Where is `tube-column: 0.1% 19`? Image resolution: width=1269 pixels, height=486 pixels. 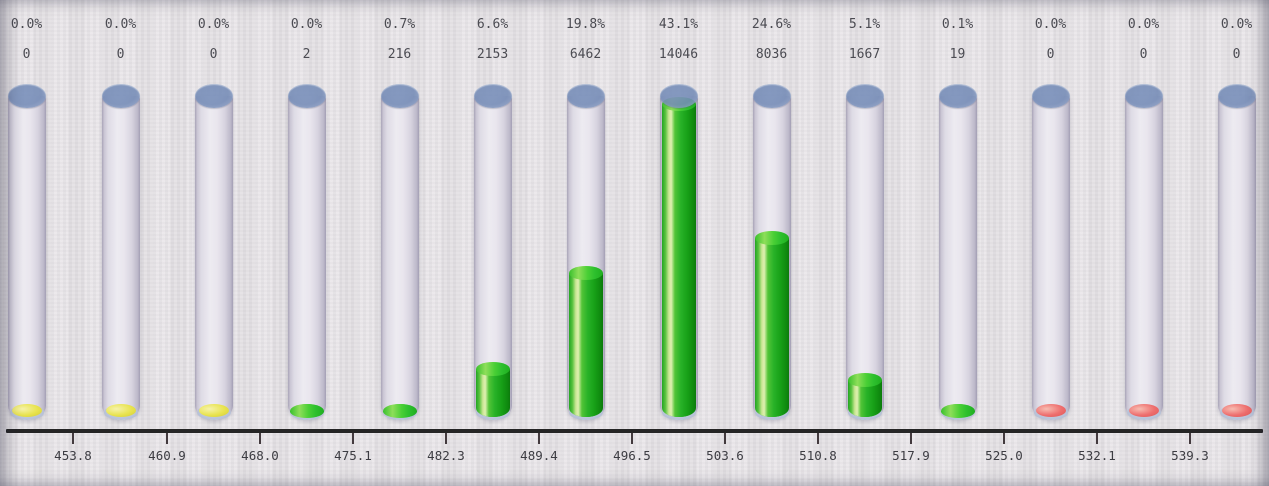
tube-column: 0.1% 19 is located at coordinates (957, 243).